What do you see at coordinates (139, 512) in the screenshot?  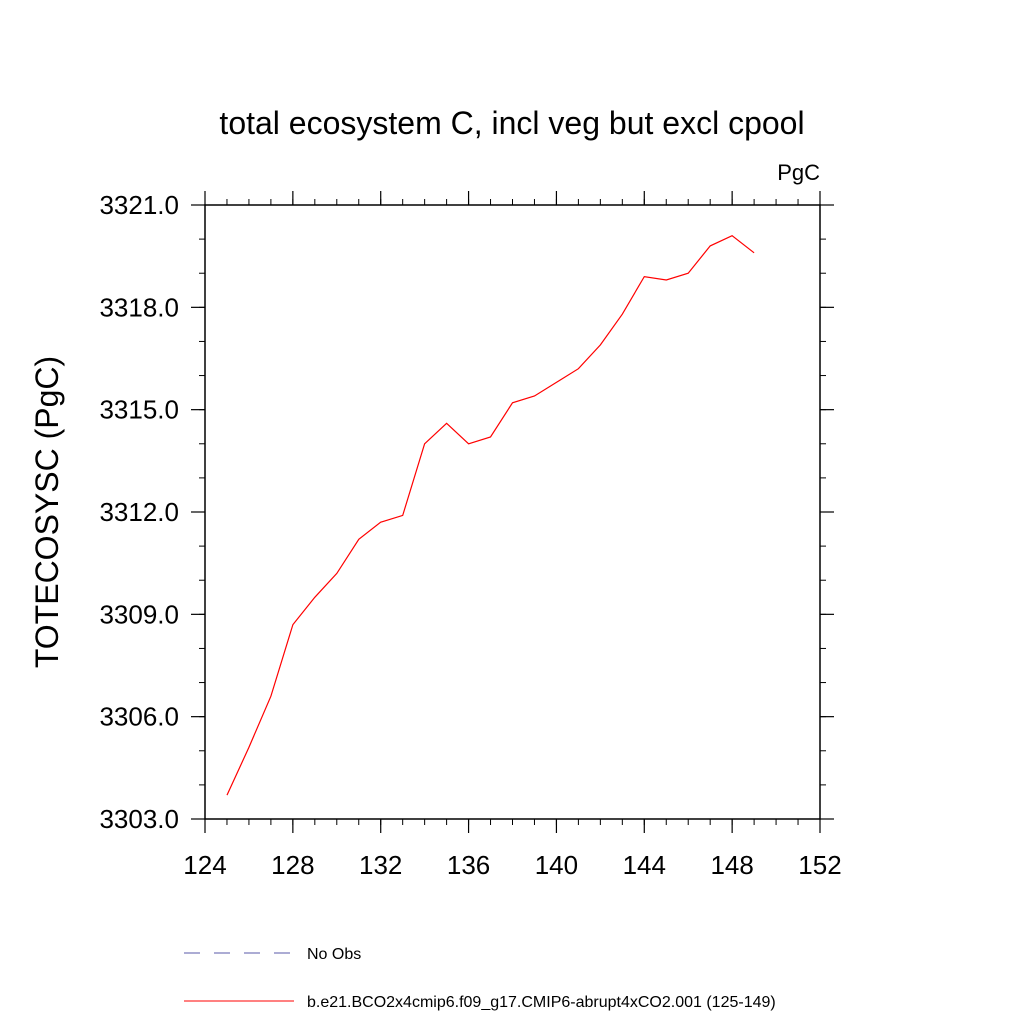 I see `y-tick-label: 3312.0` at bounding box center [139, 512].